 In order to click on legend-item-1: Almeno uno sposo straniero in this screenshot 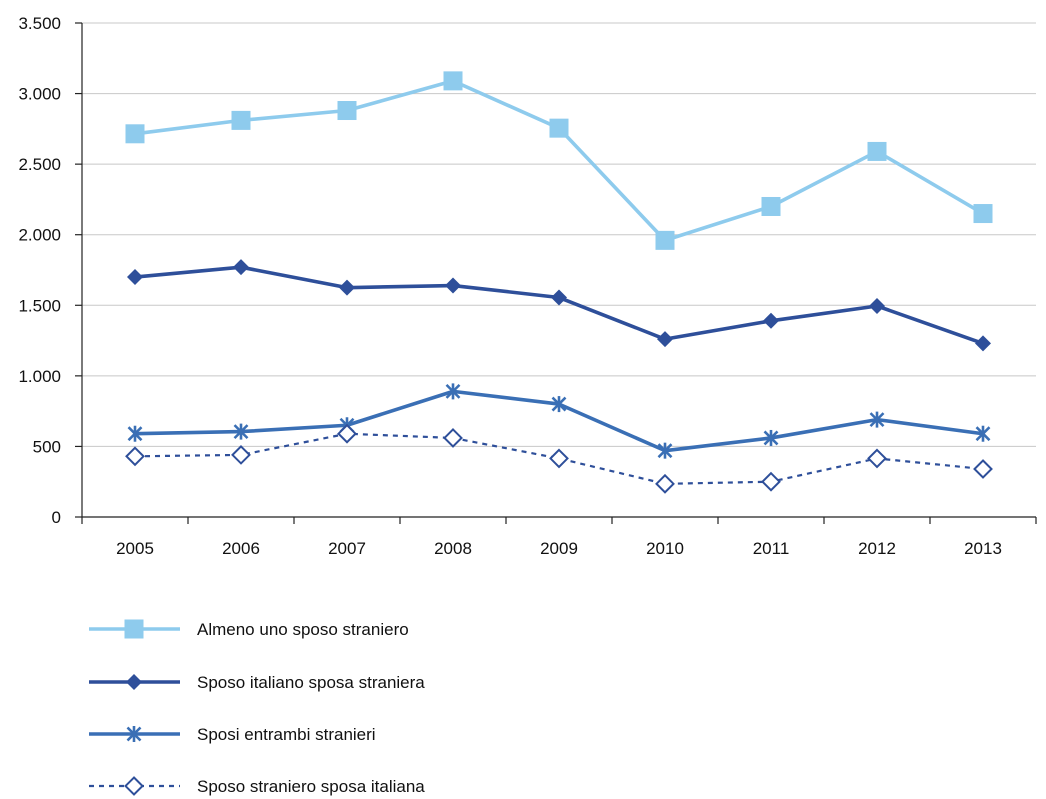, I will do `click(249, 629)`.